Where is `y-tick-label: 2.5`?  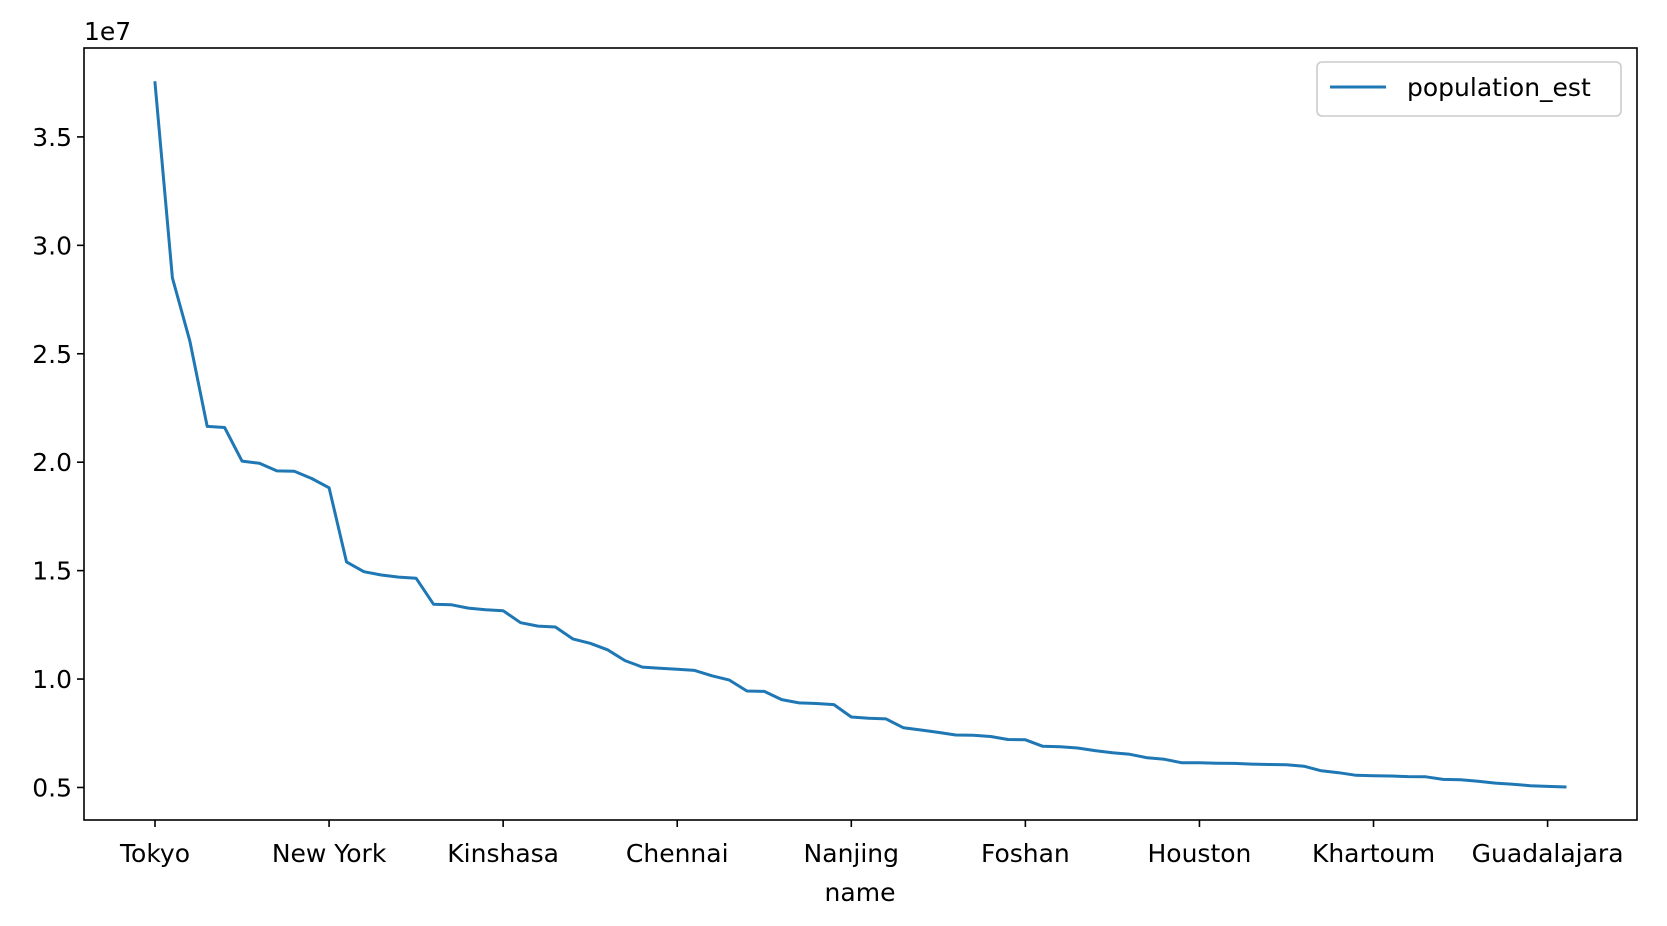
y-tick-label: 2.5 is located at coordinates (52, 354).